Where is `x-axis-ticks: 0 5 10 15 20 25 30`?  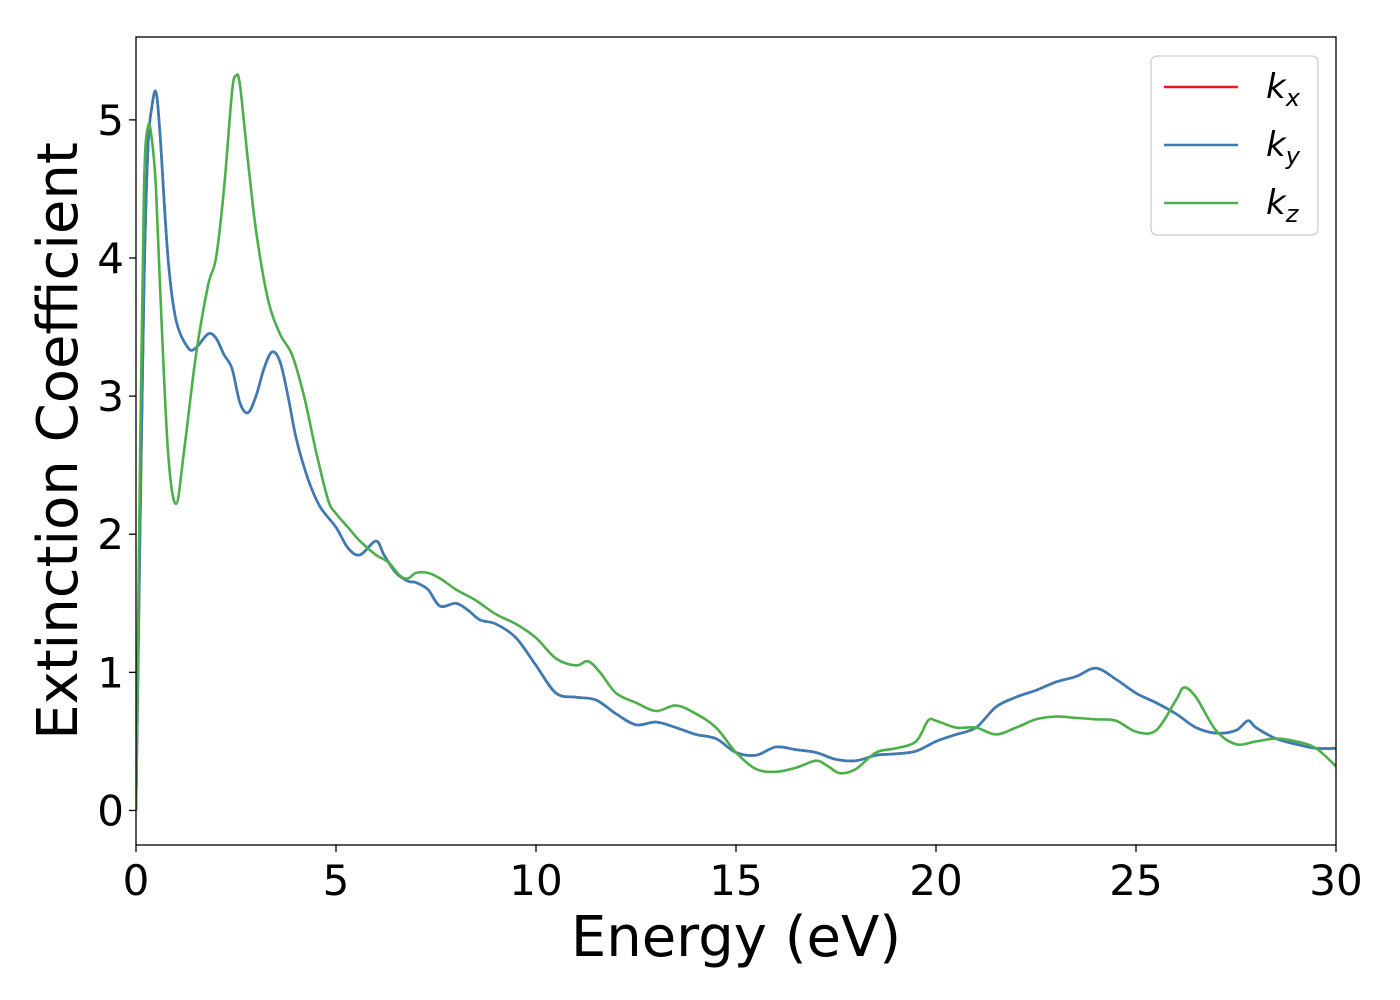
x-axis-ticks: 0 5 10 15 20 25 30 is located at coordinates (743, 875).